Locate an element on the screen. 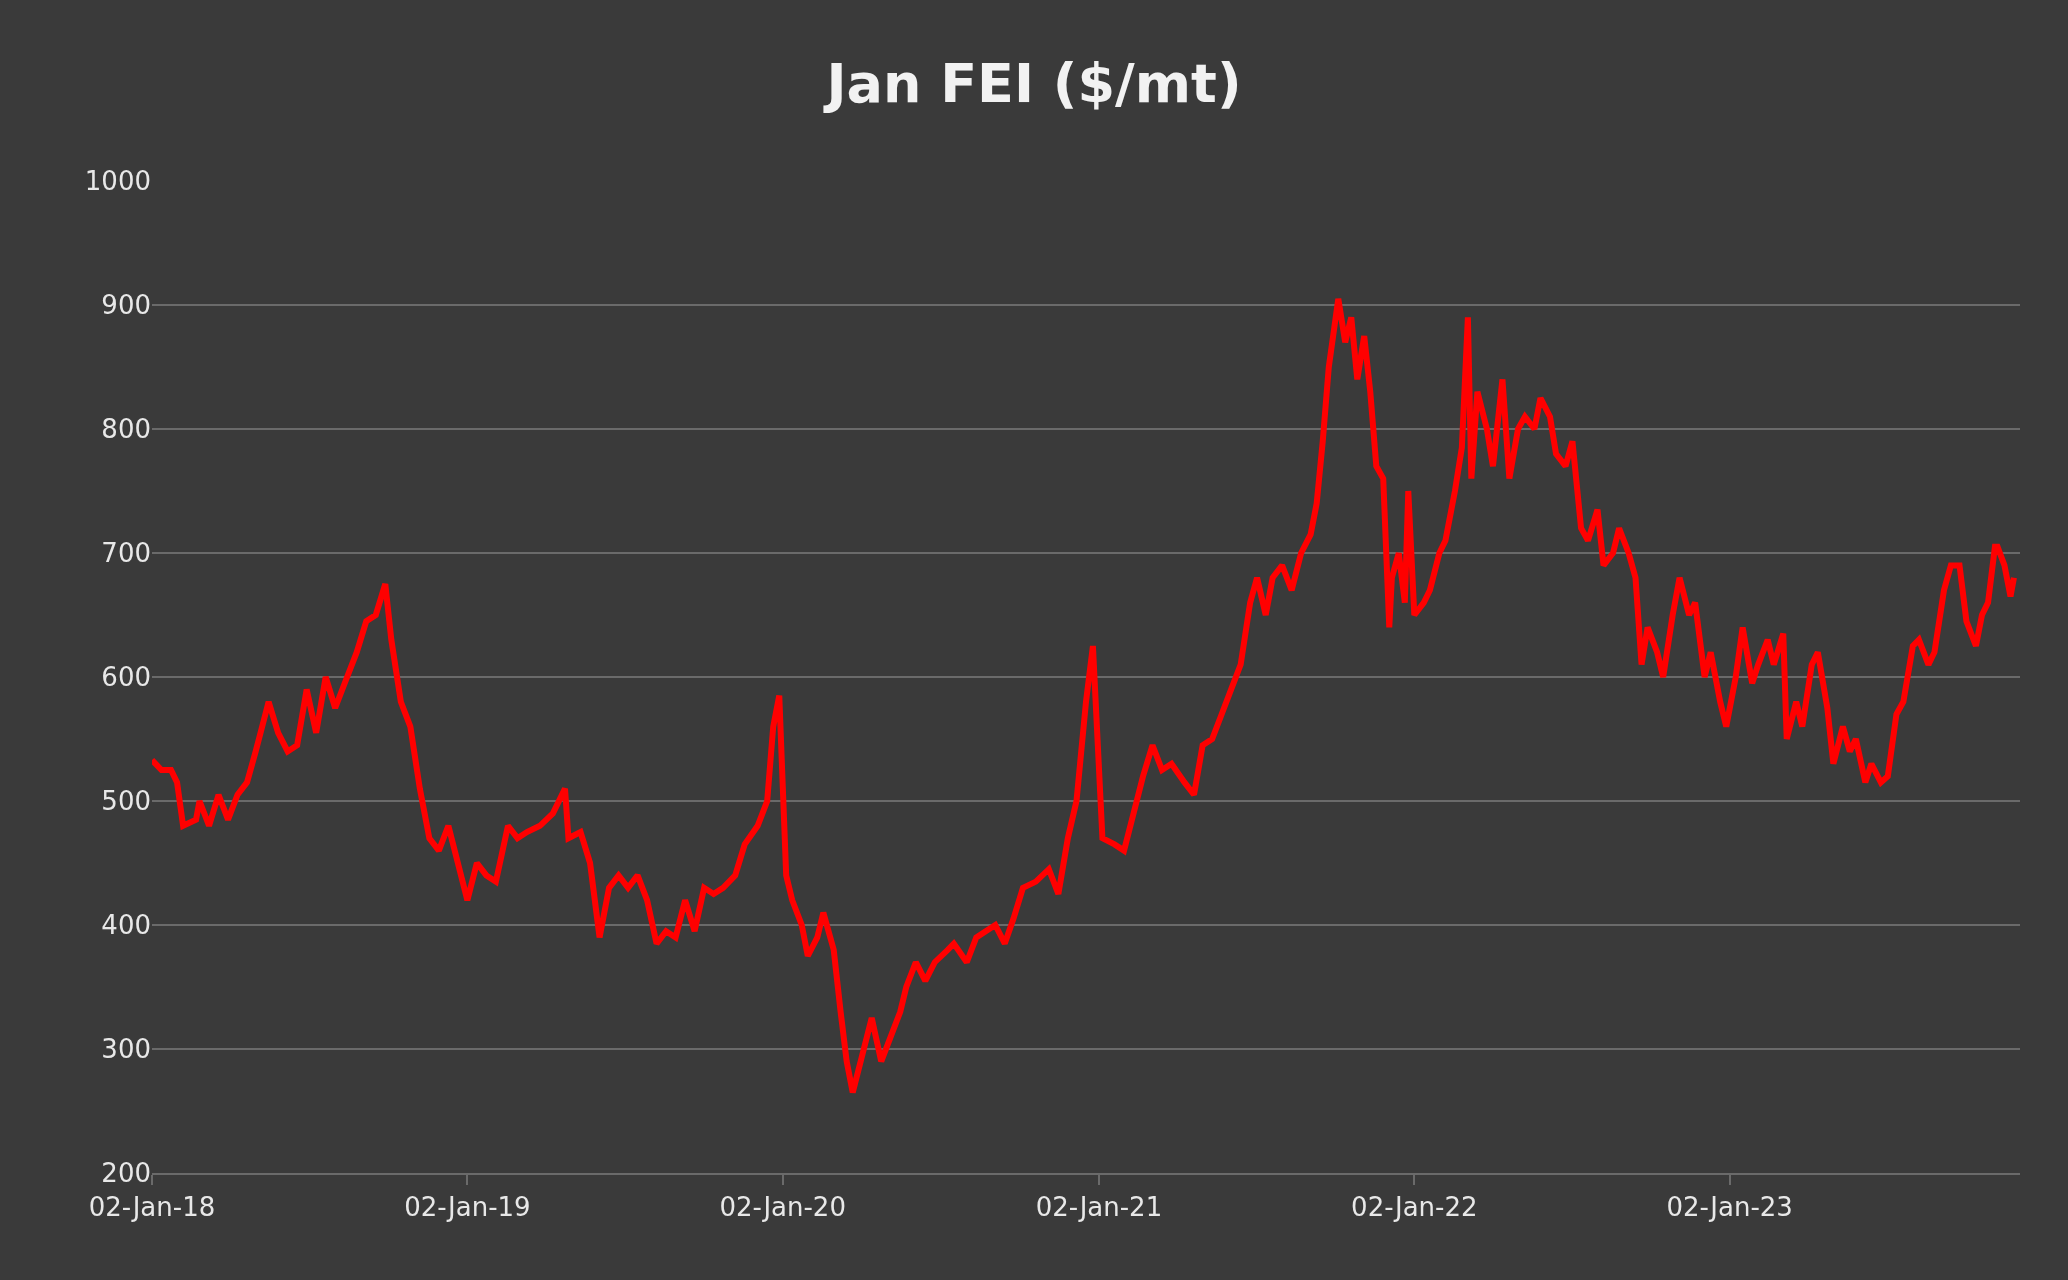  x-tick-label: 02-Jan-21 is located at coordinates (1099, 1207).